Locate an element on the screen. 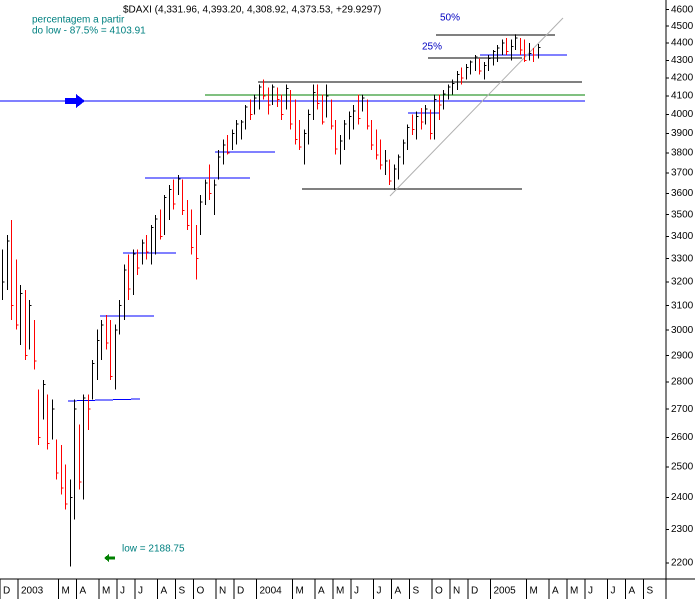 This screenshot has height=599, width=695. y-tick-label: 3600 is located at coordinates (682, 193).